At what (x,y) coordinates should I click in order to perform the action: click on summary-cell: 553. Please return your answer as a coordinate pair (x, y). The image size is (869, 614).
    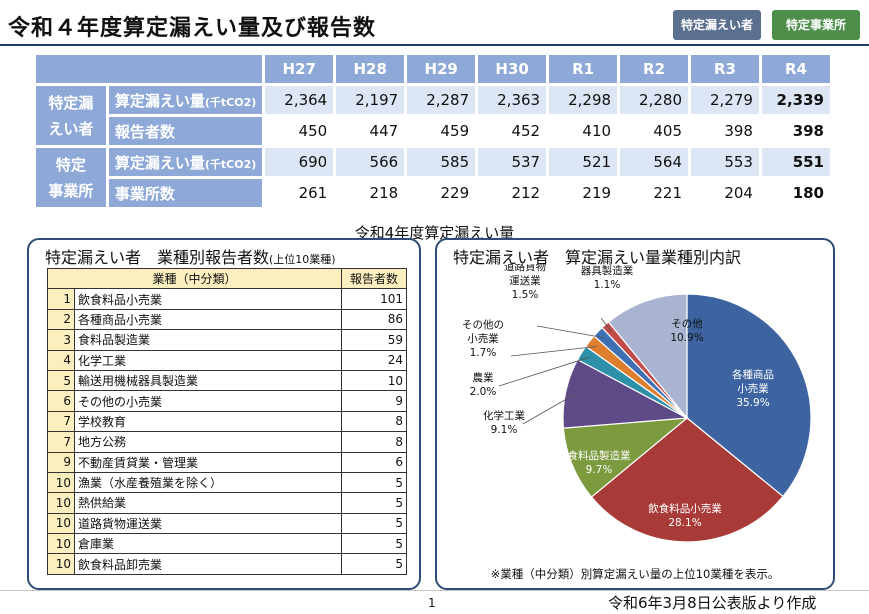
    Looking at the image, I should click on (725, 162).